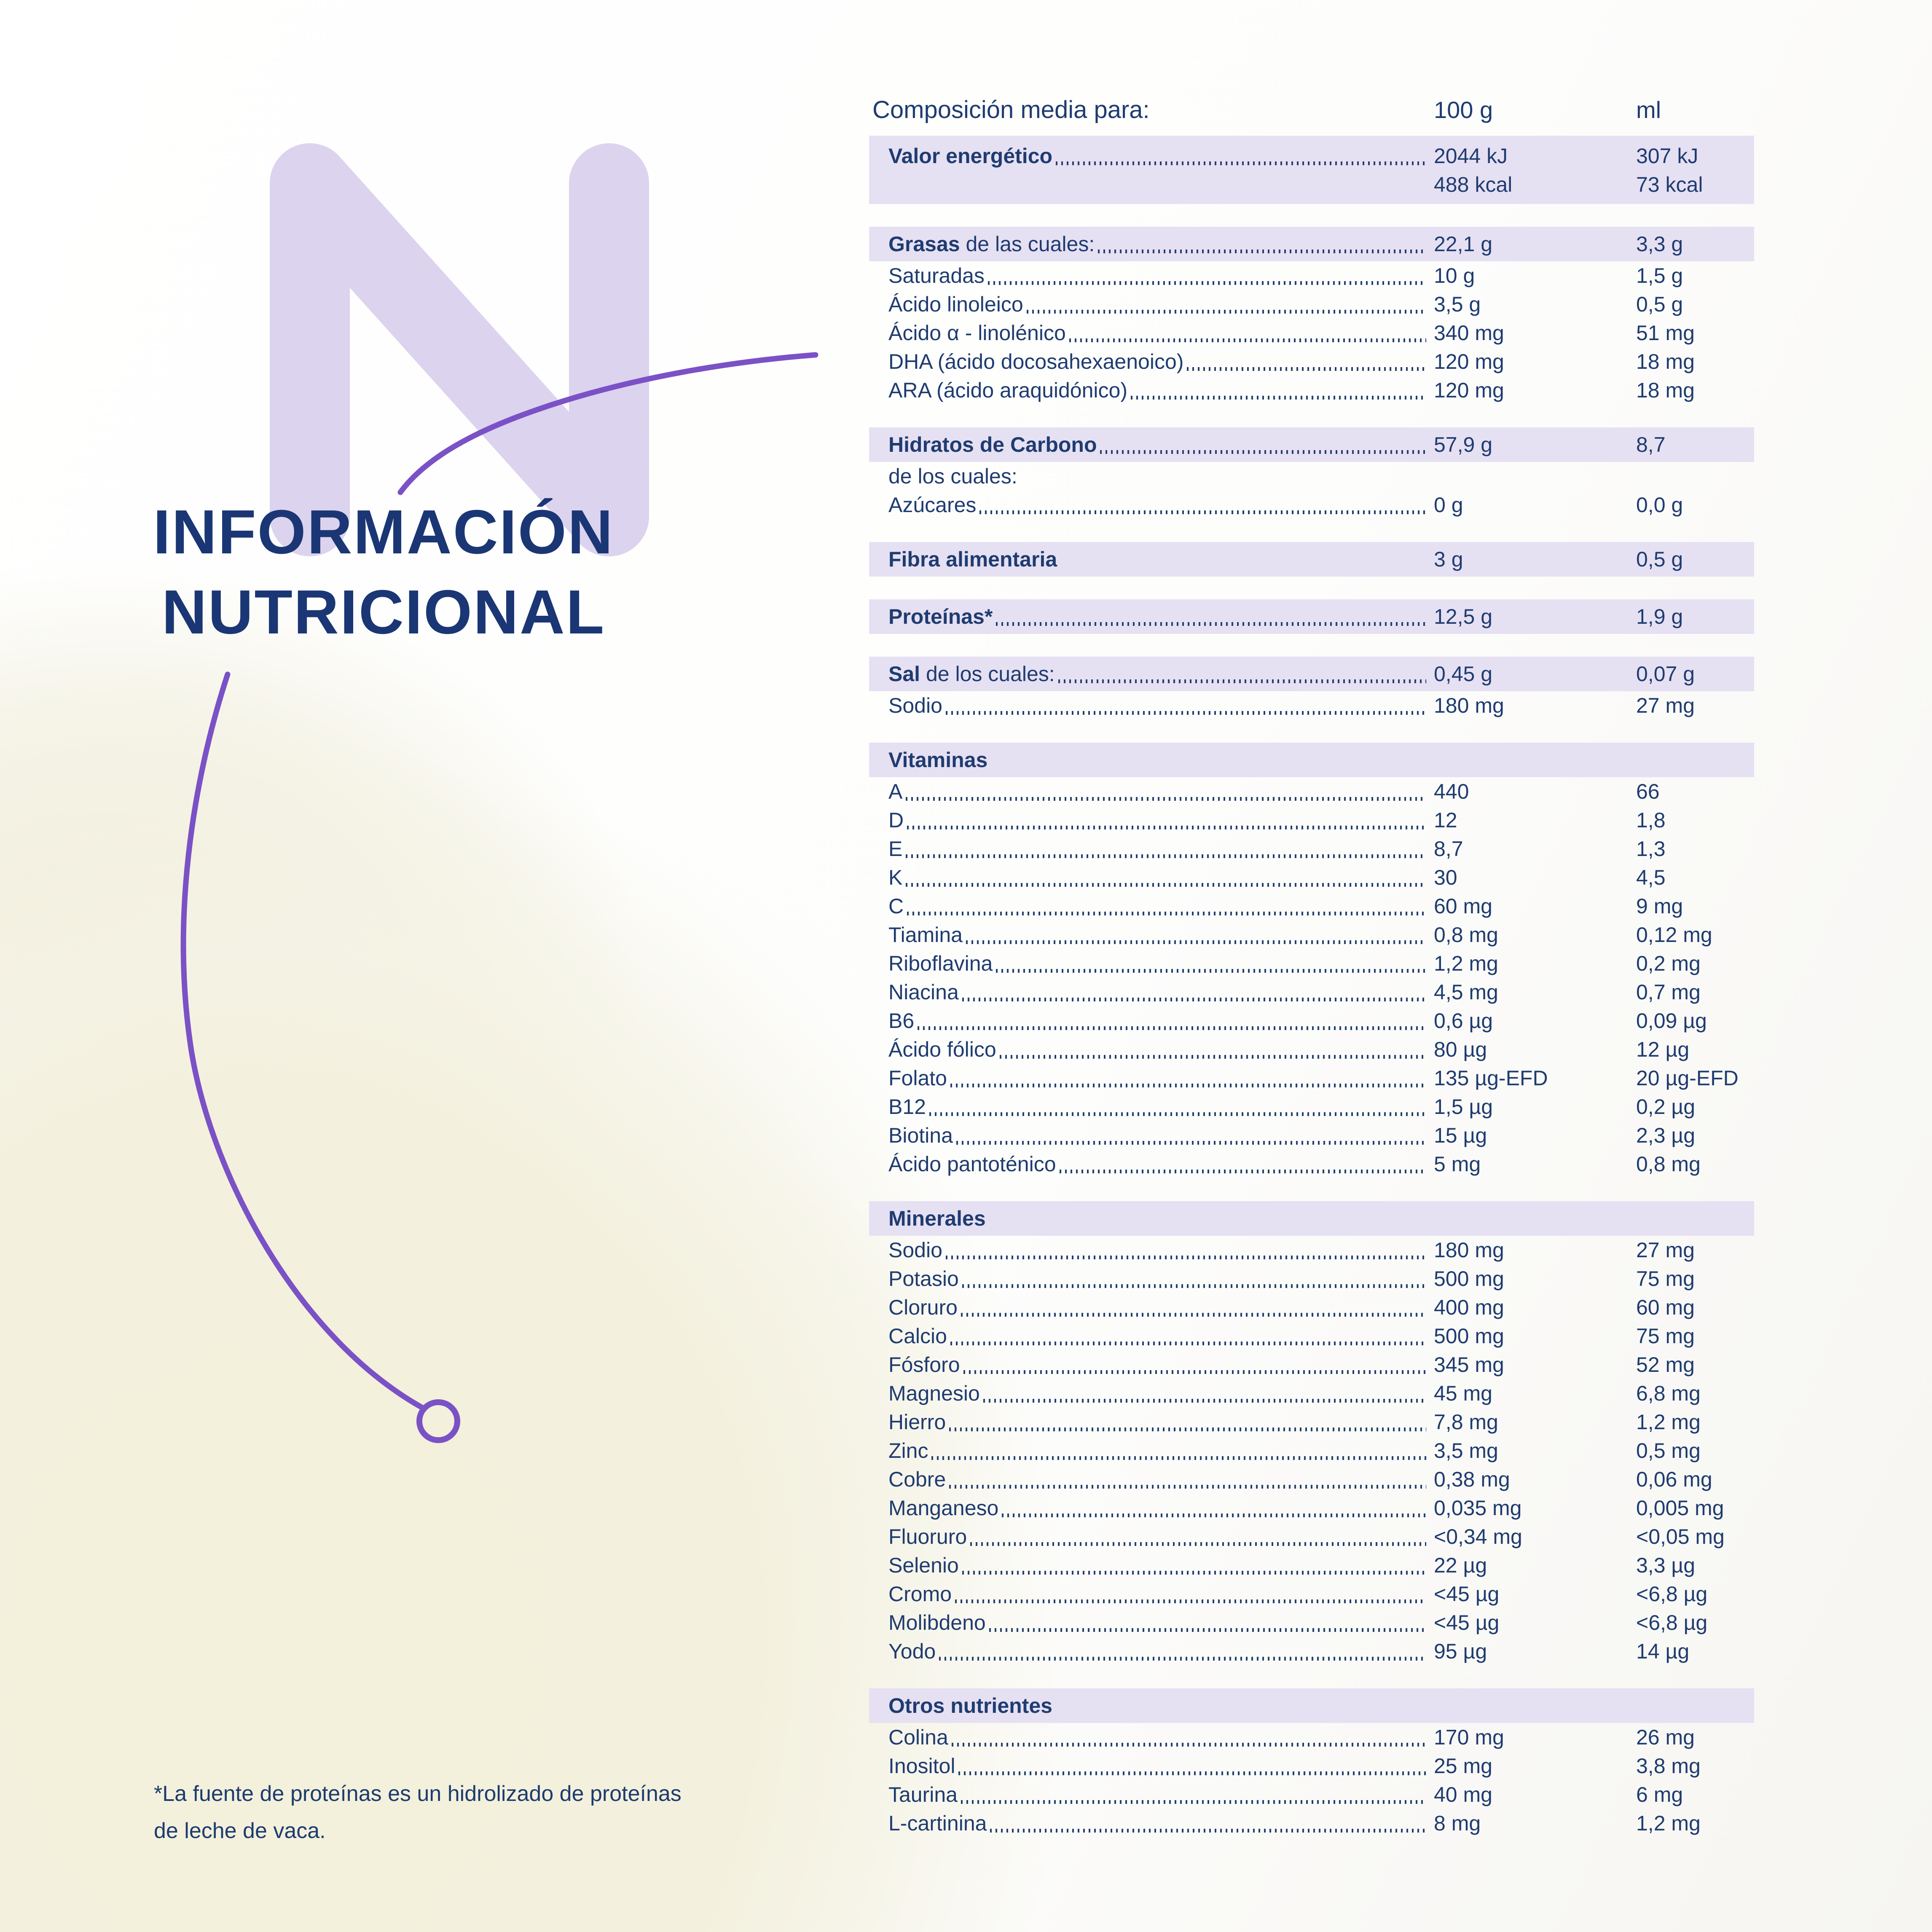  I want to click on value-ml: 6,8 mg, so click(1668, 1393).